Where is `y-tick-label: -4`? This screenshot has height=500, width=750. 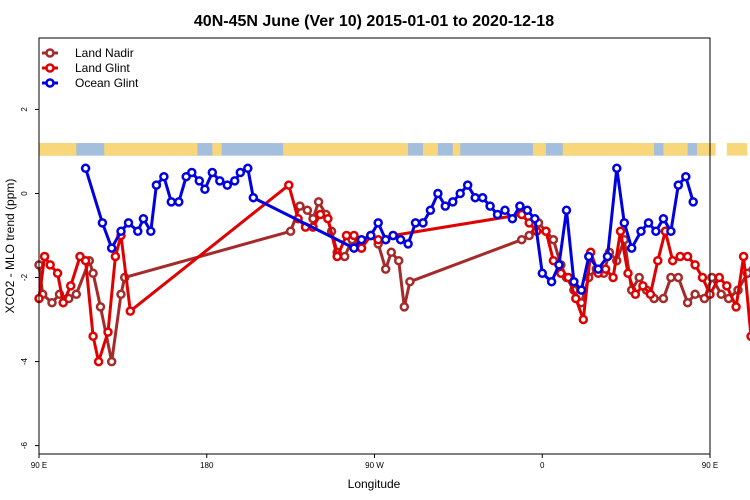 y-tick-label: -4 is located at coordinates (24, 361).